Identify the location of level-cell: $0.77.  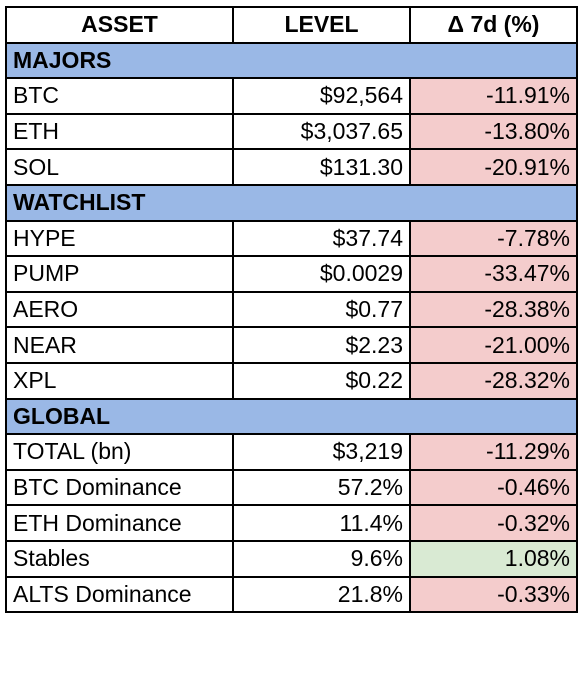
(321, 309).